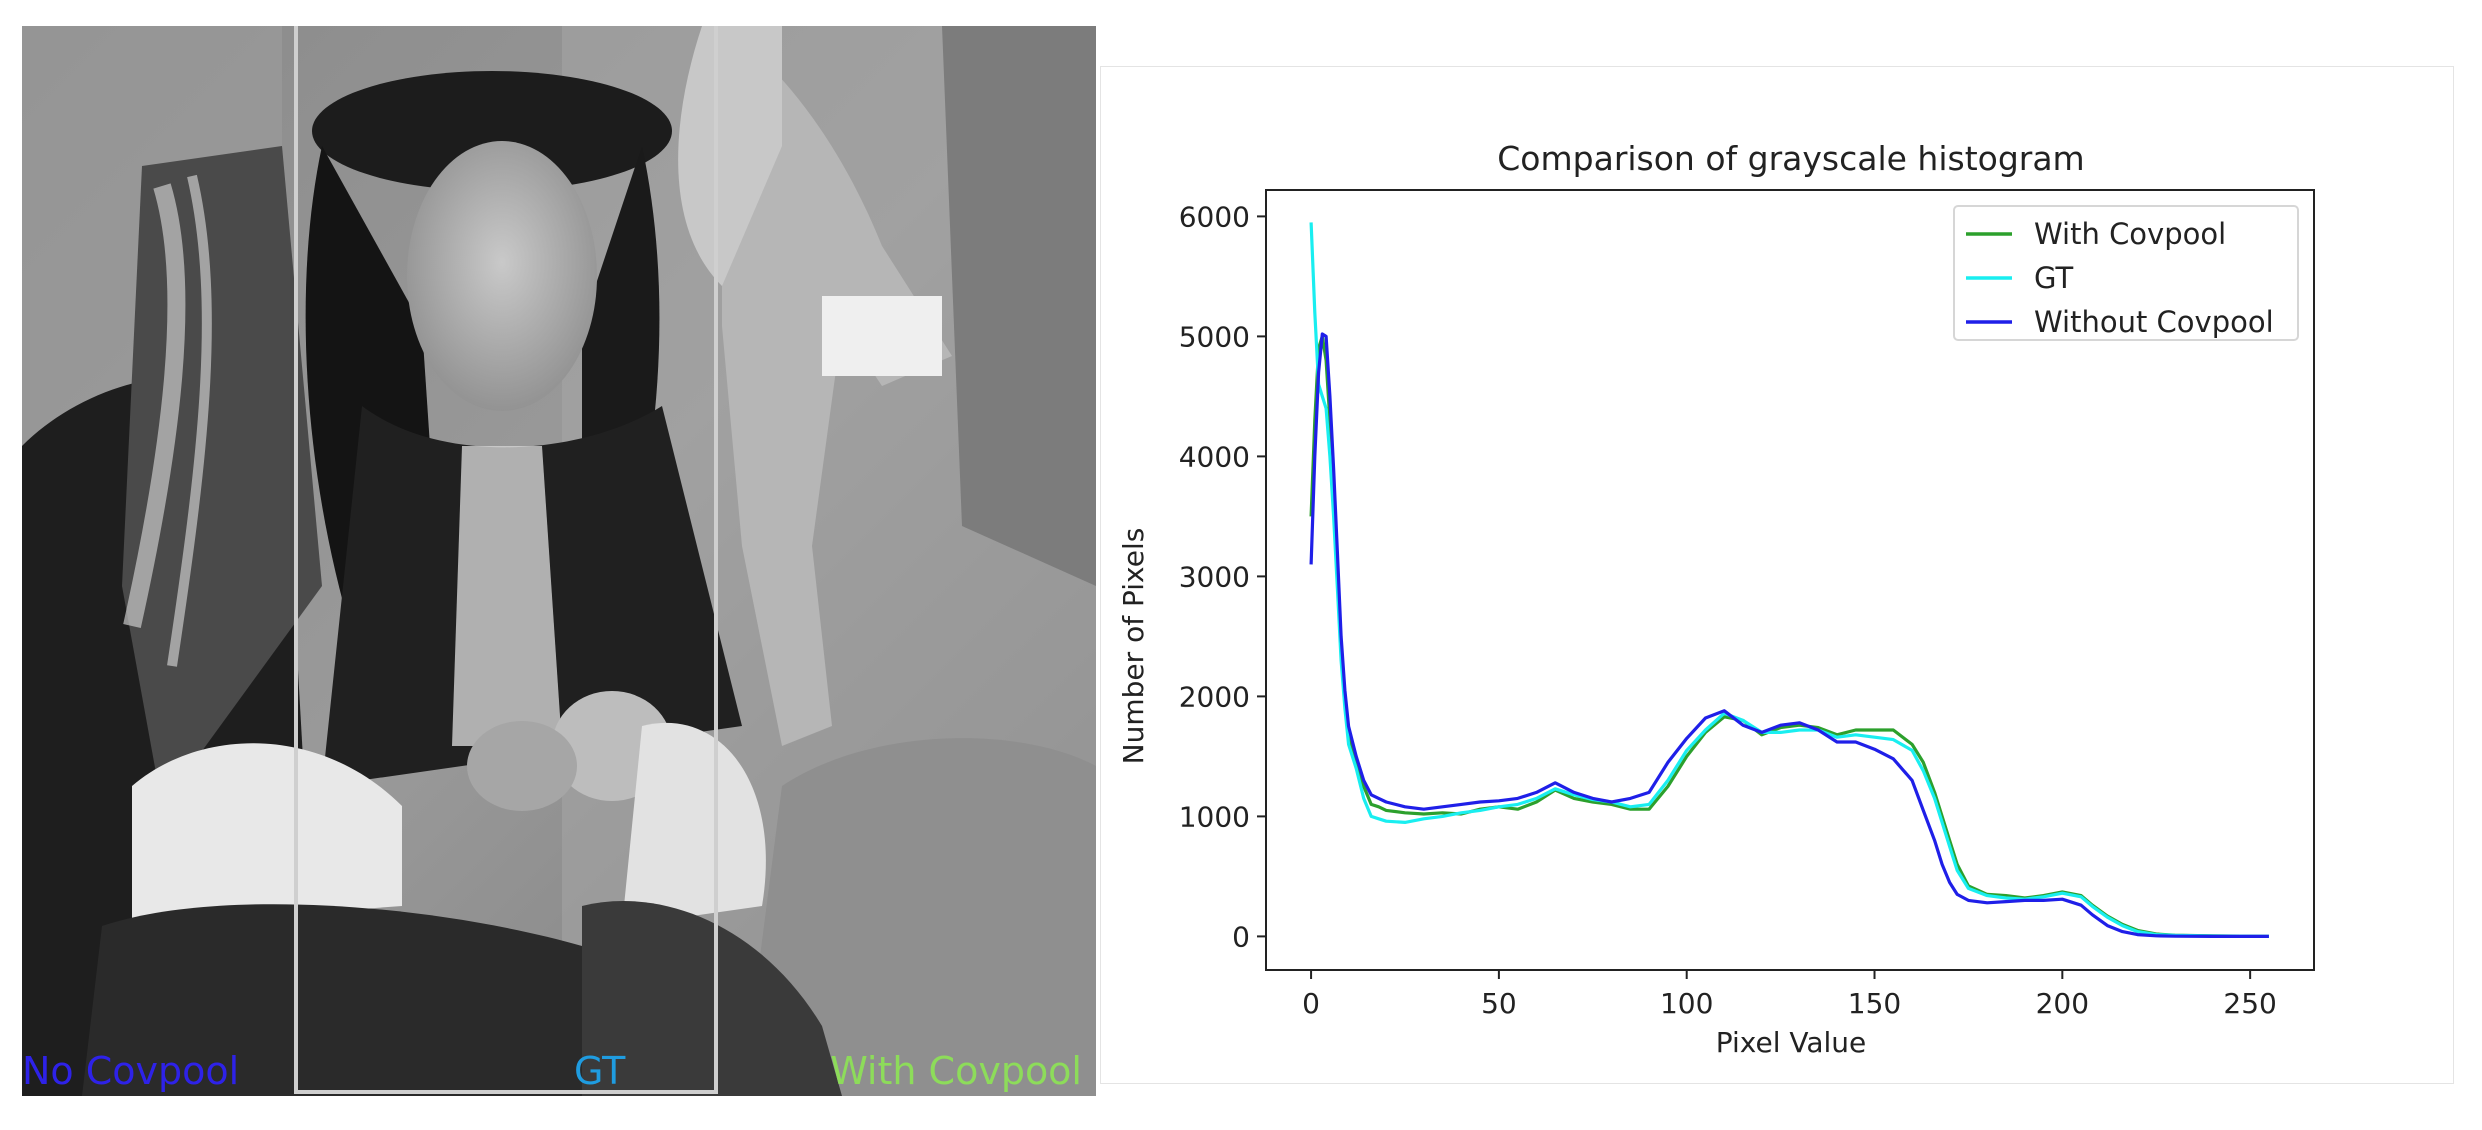 The width and height of the screenshot is (2482, 1130). Describe the element at coordinates (1791, 1042) in the screenshot. I see `x-axis-label: Pixel Value` at that location.